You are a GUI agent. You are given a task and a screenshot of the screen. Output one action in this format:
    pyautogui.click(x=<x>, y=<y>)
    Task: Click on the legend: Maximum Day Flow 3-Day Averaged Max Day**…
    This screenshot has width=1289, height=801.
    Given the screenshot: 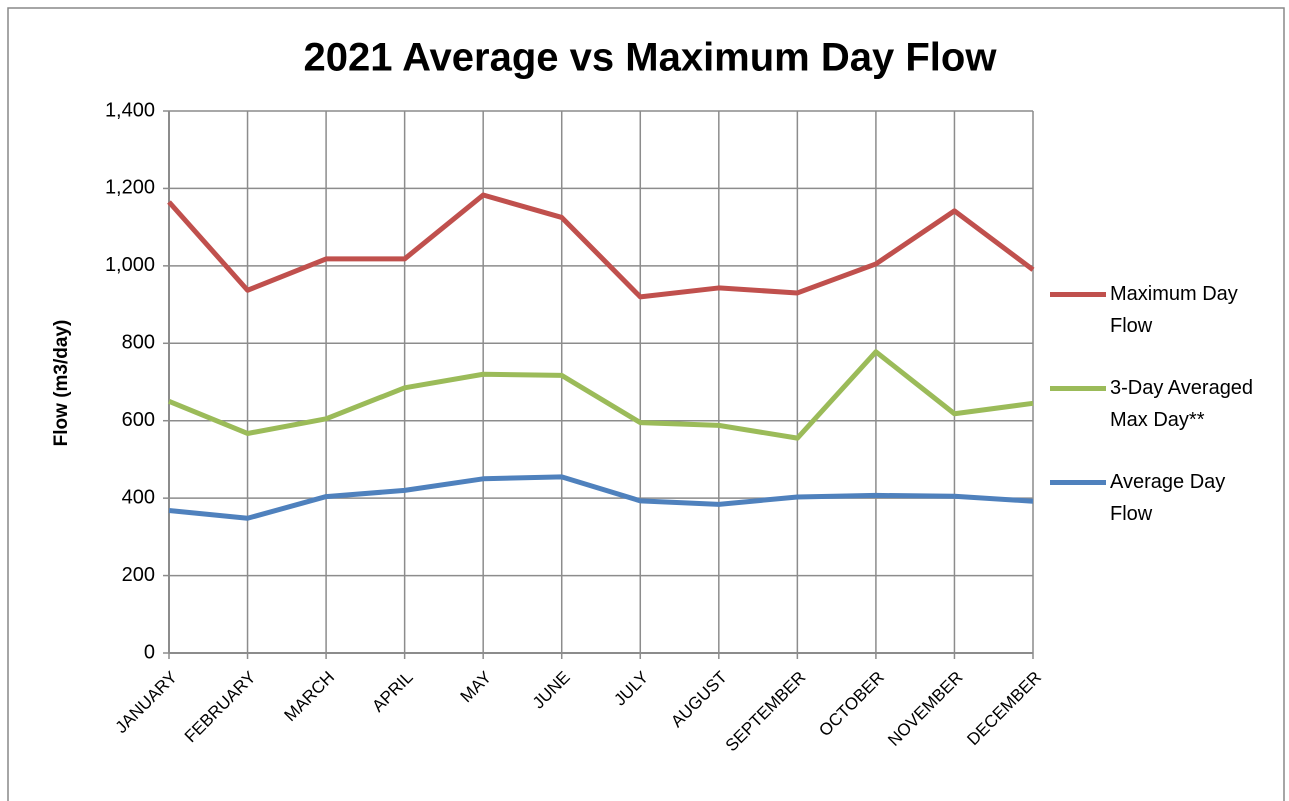 What is the action you would take?
    pyautogui.click(x=1155, y=404)
    